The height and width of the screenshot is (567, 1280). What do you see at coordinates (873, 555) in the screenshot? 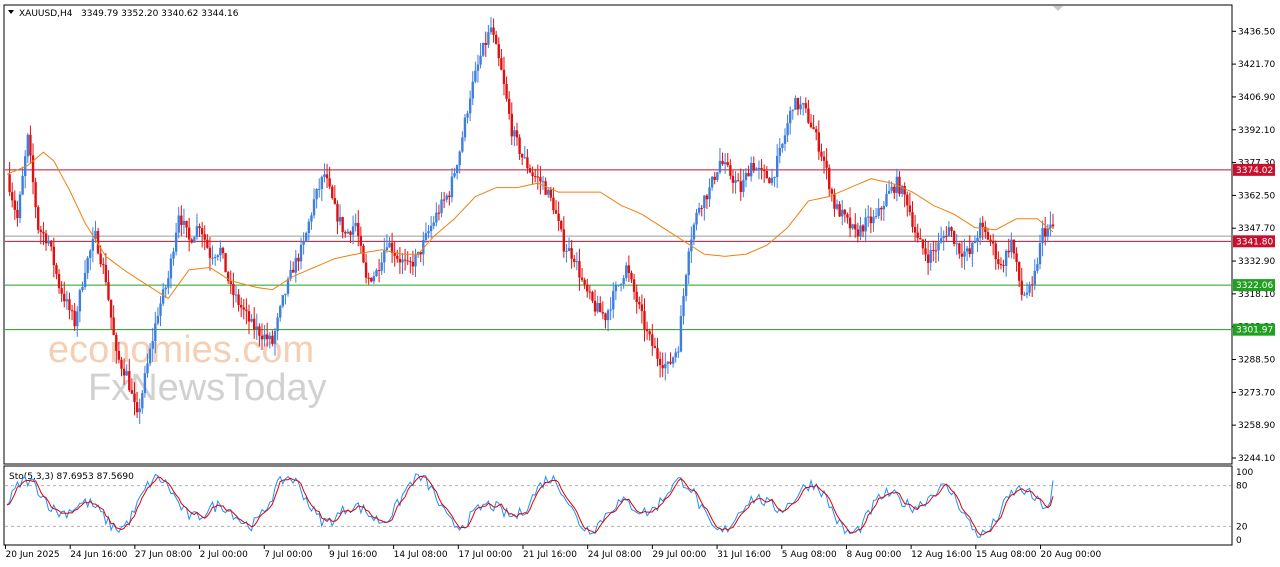
I see `x-tick-label: 8 Aug 00:00` at bounding box center [873, 555].